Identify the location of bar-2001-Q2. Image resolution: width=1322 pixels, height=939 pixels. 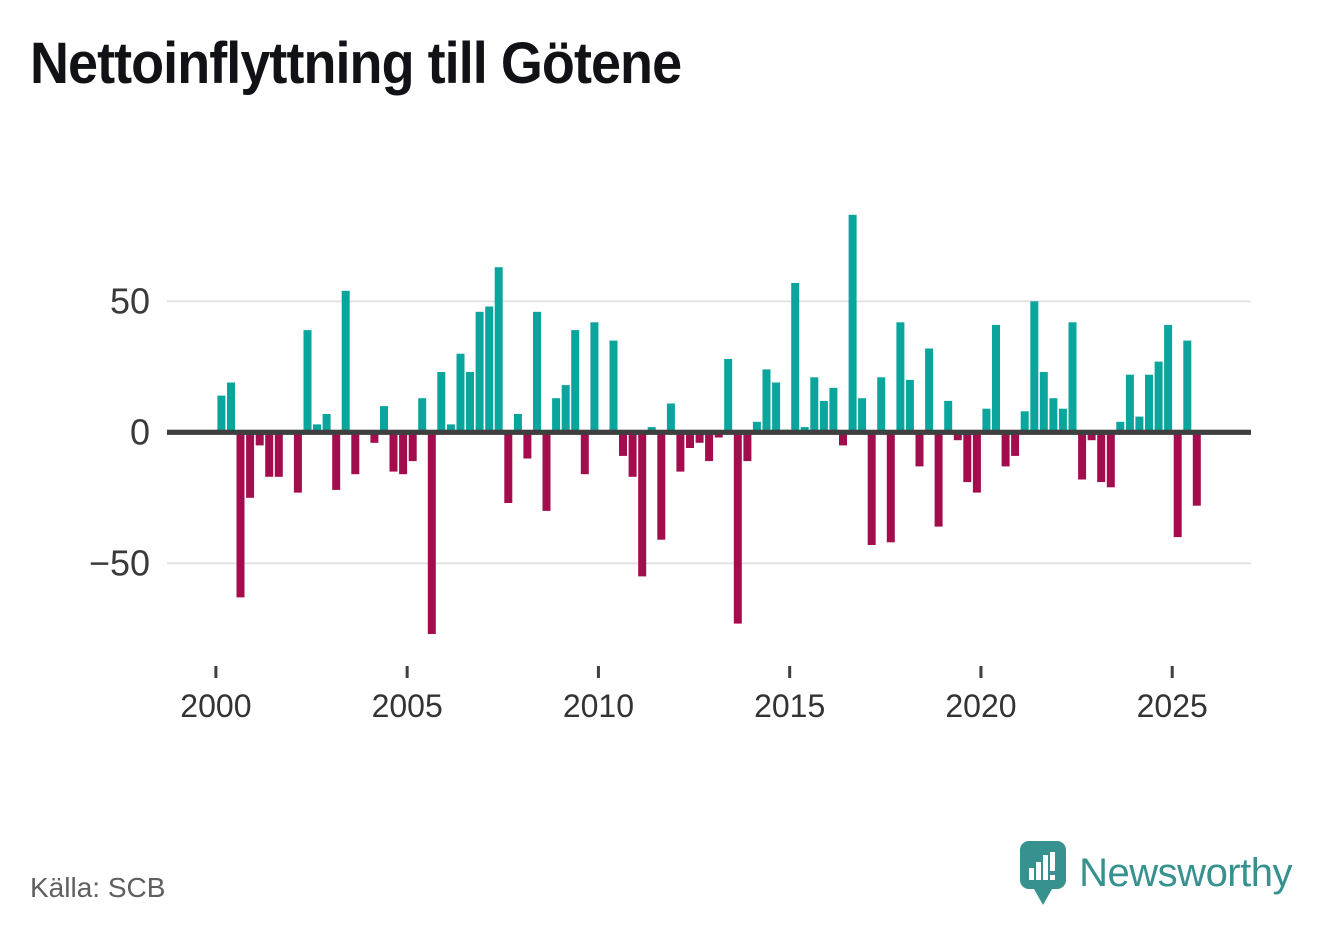
(269, 454).